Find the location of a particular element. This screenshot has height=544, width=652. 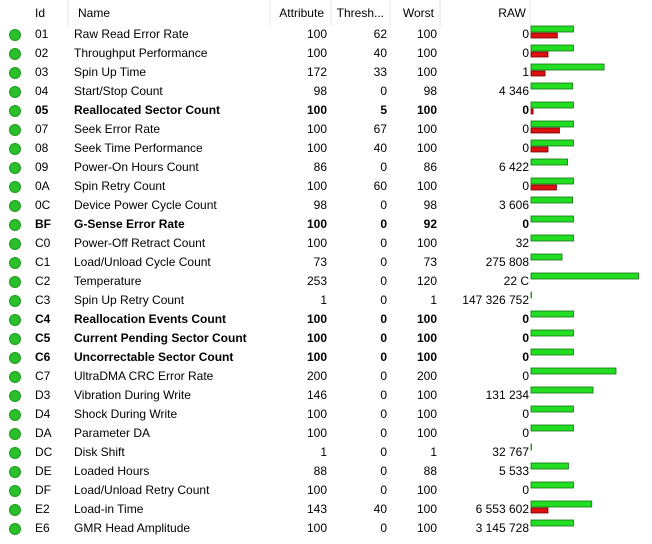

attr-raw: 32 is located at coordinates (523, 243).